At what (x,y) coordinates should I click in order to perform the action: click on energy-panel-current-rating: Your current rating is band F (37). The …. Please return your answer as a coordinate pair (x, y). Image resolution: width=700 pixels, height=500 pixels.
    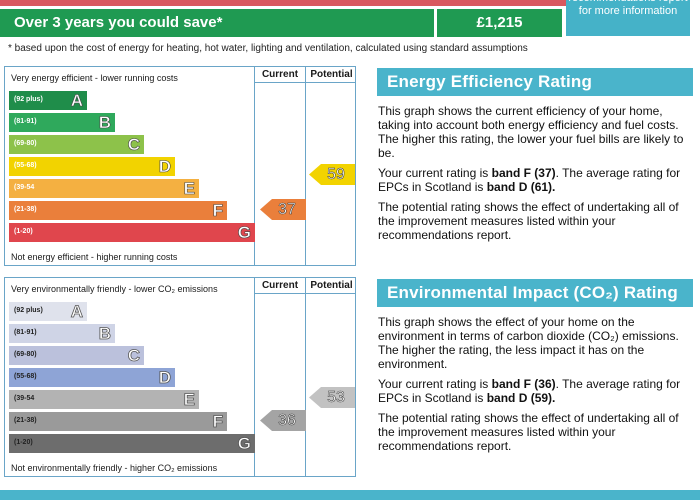
    Looking at the image, I should click on (529, 180).